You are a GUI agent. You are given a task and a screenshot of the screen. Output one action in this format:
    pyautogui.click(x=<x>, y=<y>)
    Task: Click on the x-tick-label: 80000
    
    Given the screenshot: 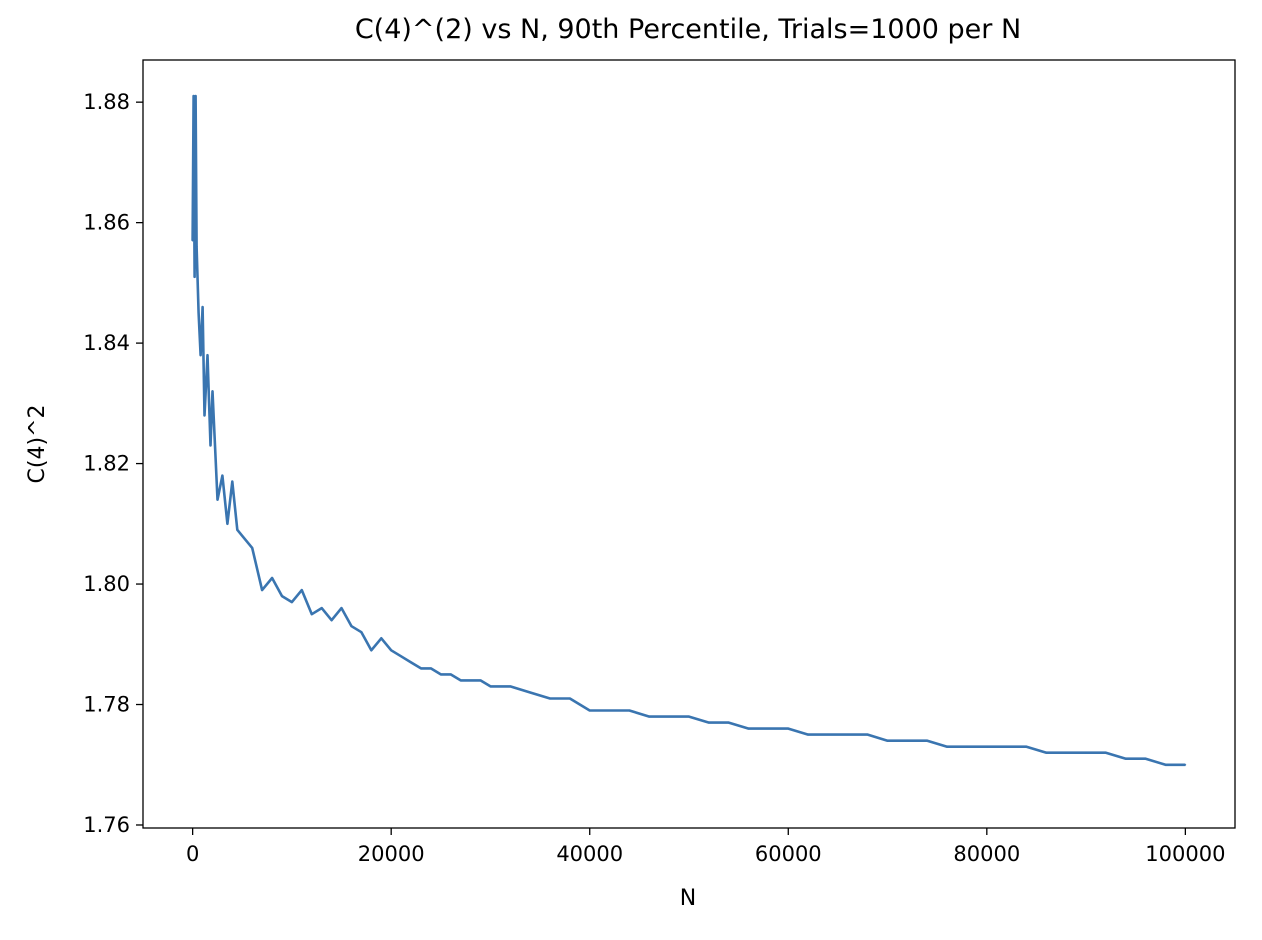 What is the action you would take?
    pyautogui.click(x=986, y=854)
    